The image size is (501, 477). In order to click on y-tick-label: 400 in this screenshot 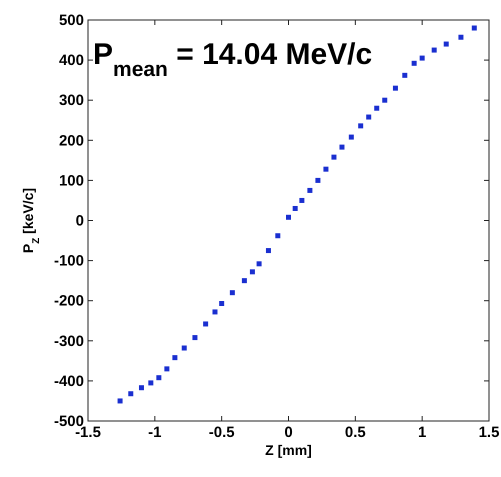, I will do `click(71, 61)`.